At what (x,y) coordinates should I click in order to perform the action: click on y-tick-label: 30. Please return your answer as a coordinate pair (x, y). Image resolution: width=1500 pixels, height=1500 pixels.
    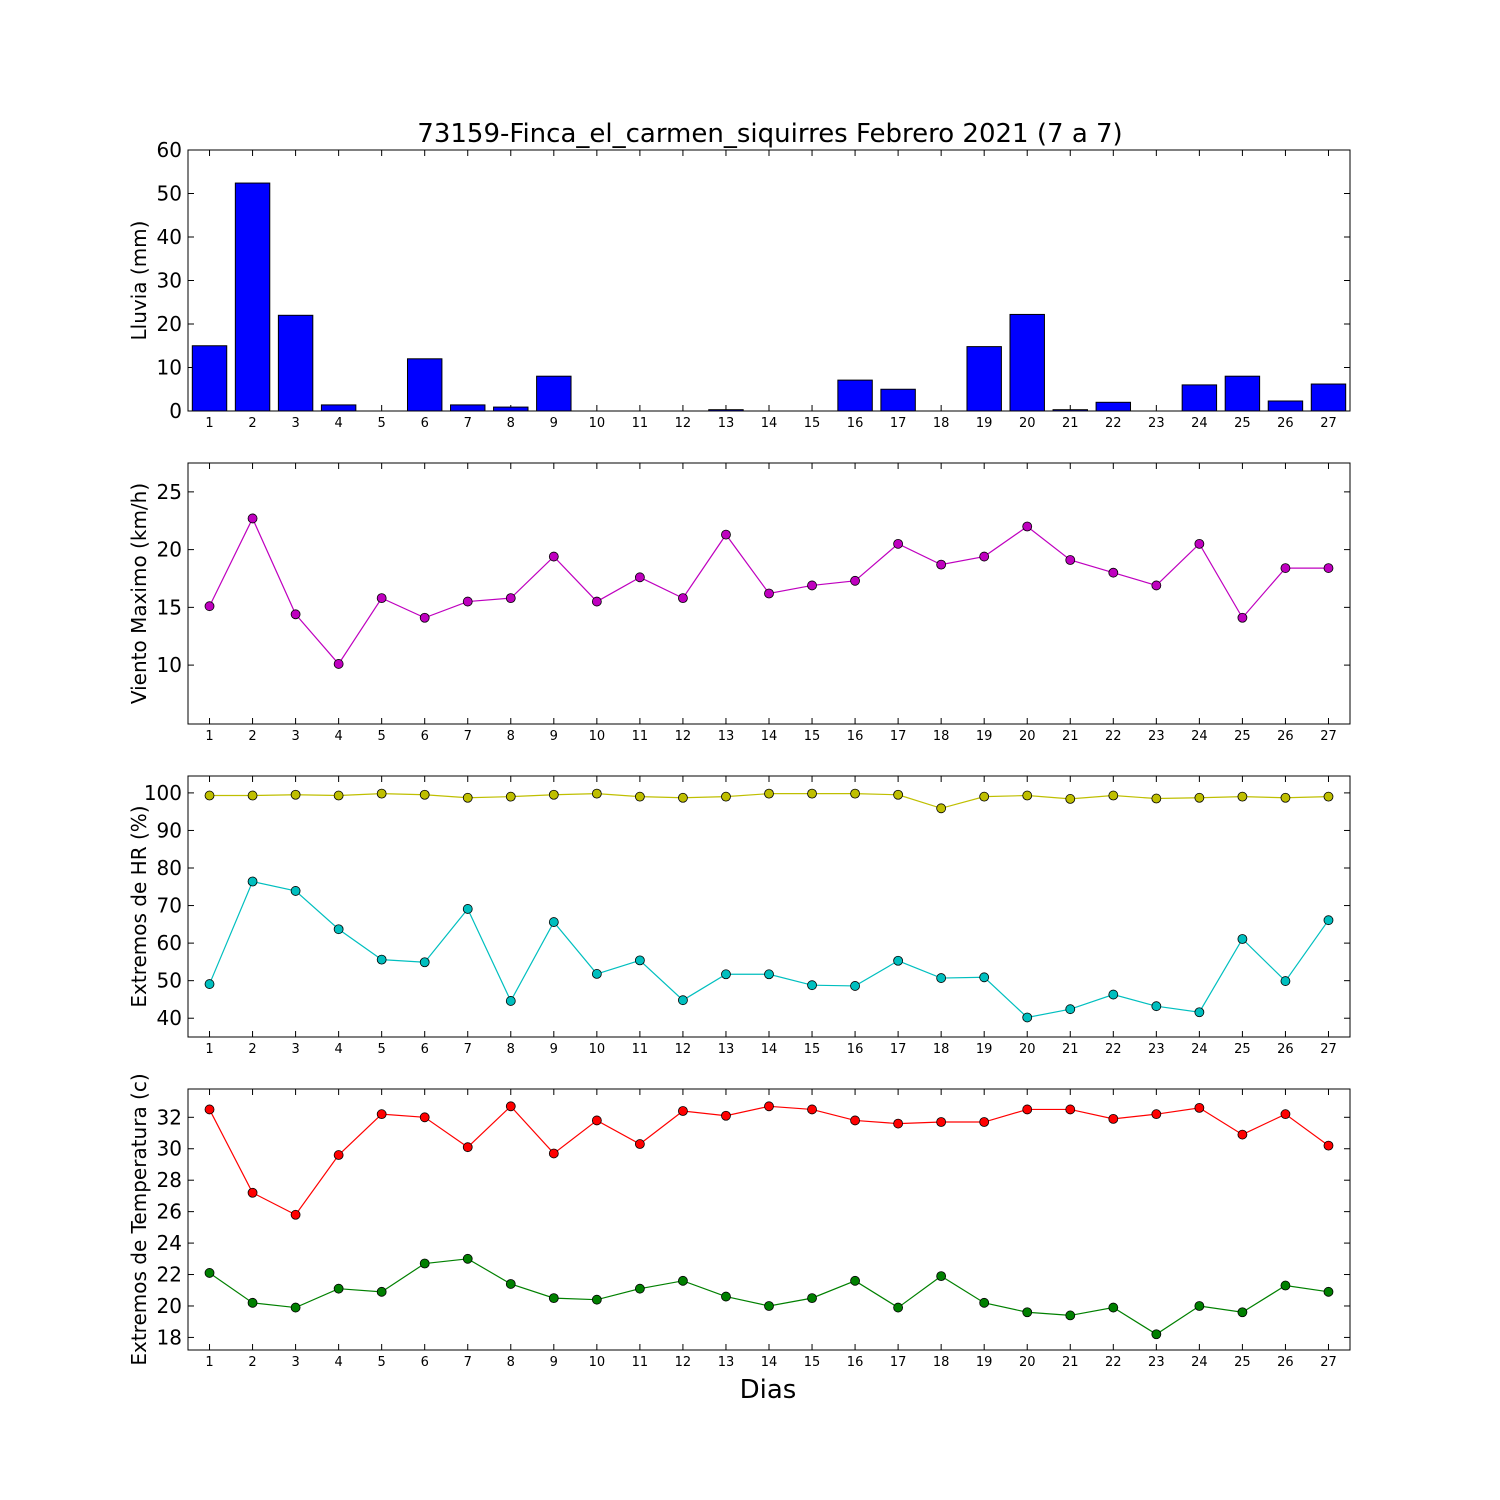
    Looking at the image, I should click on (169, 281).